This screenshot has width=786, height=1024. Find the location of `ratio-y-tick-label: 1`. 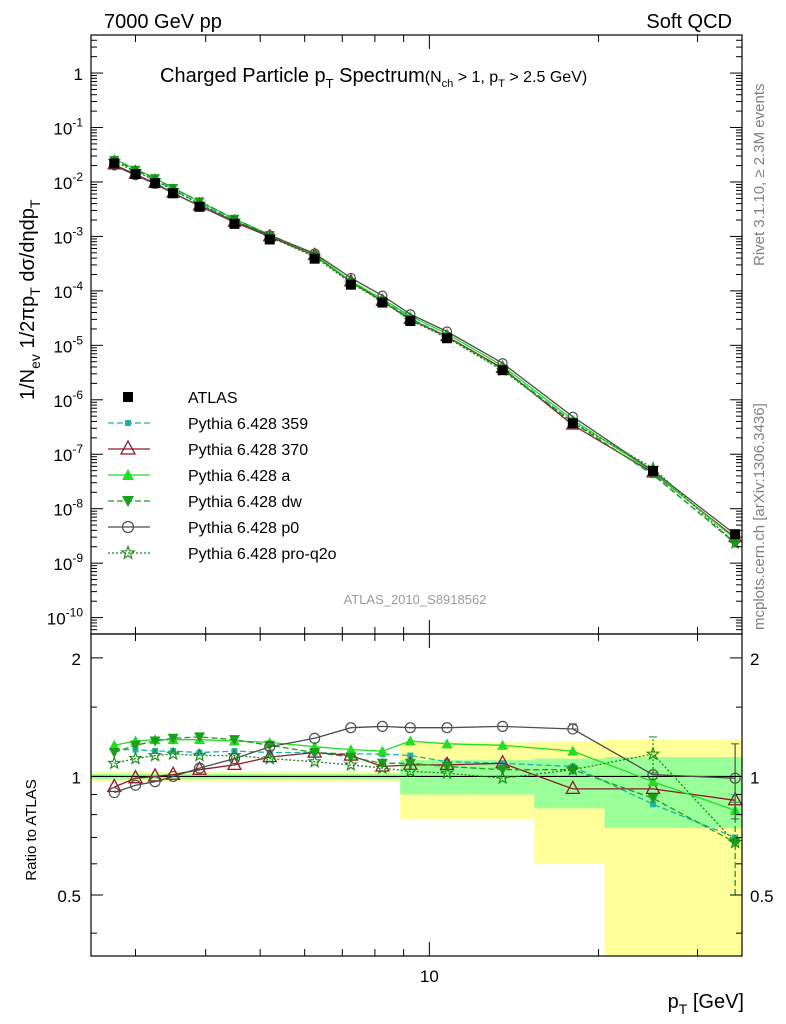

ratio-y-tick-label: 1 is located at coordinates (76, 777).